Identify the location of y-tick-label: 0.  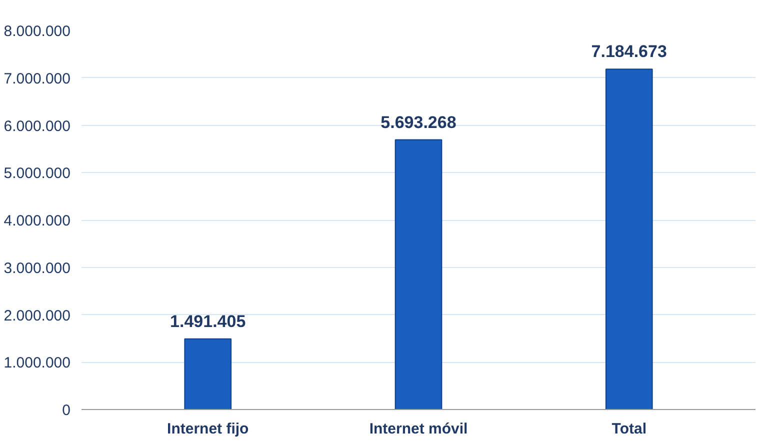
(66, 410).